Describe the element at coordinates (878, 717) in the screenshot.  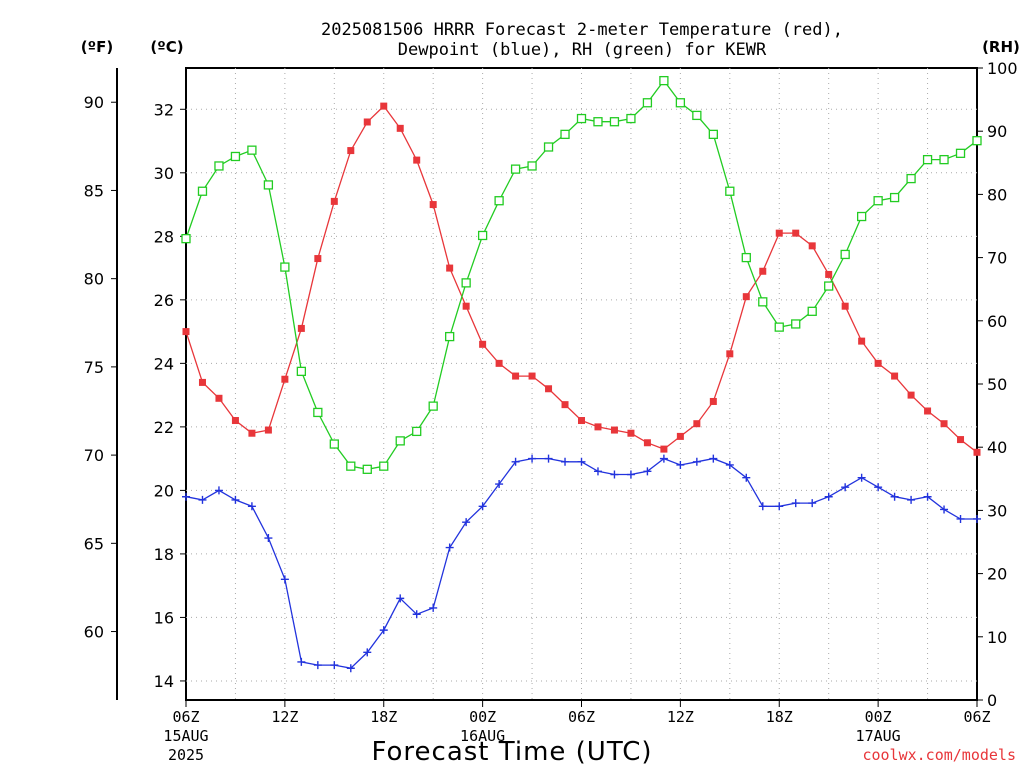
I see `x-axis-tick-label: 00Z` at that location.